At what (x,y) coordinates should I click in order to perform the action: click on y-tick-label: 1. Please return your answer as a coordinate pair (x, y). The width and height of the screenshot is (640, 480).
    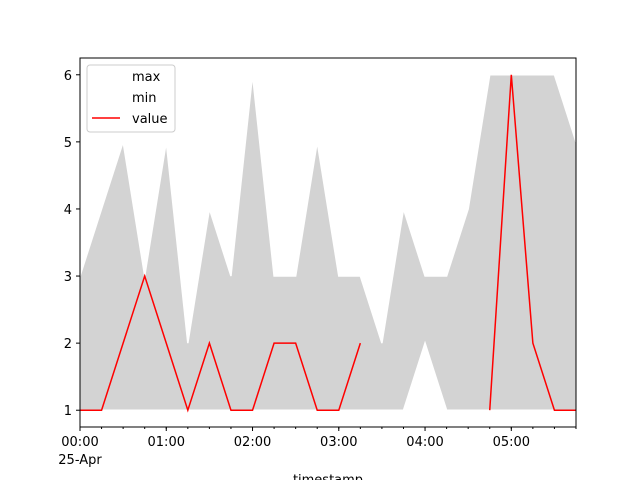
    Looking at the image, I should click on (68, 411).